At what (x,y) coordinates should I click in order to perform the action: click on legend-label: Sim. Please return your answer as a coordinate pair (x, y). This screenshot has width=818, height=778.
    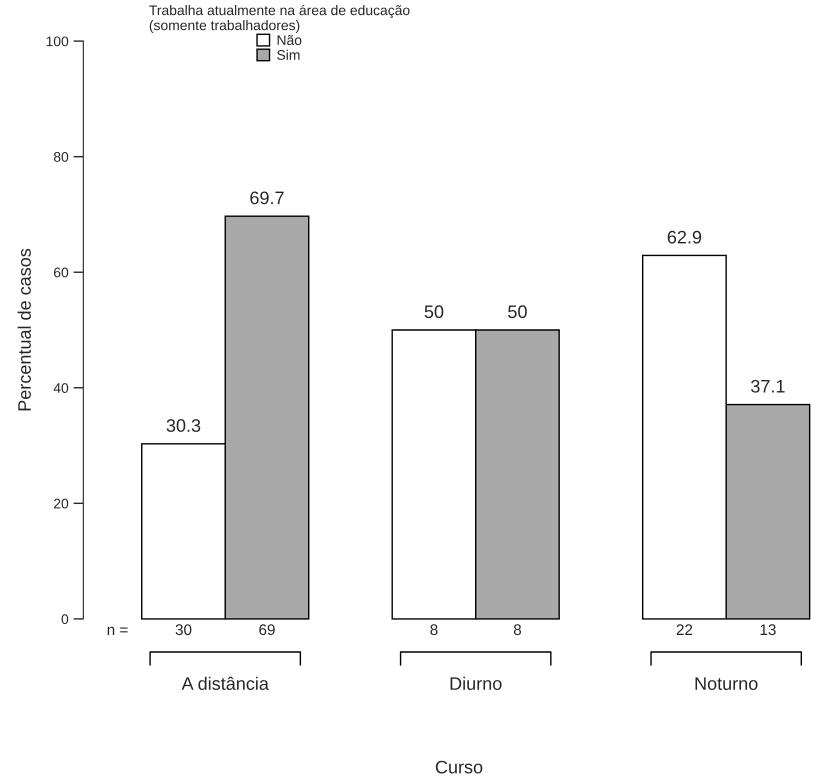
    Looking at the image, I should click on (288, 55).